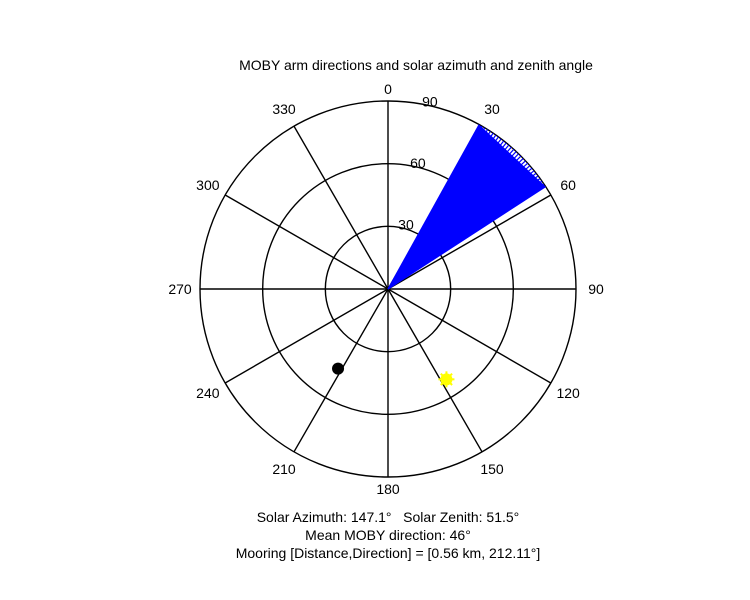 The width and height of the screenshot is (750, 600). What do you see at coordinates (393, 375) in the screenshot?
I see `markers` at bounding box center [393, 375].